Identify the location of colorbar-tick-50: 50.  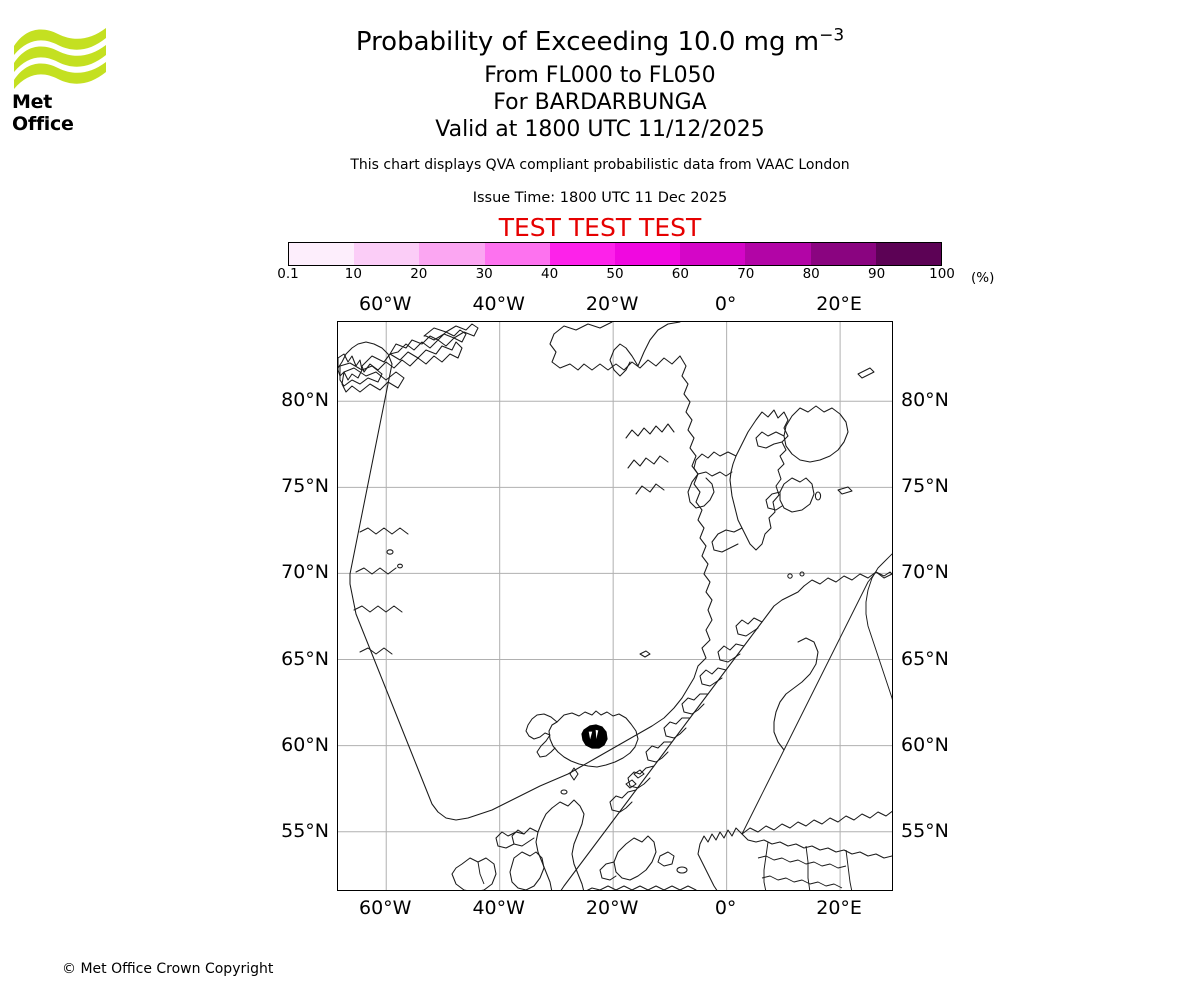
(615, 274).